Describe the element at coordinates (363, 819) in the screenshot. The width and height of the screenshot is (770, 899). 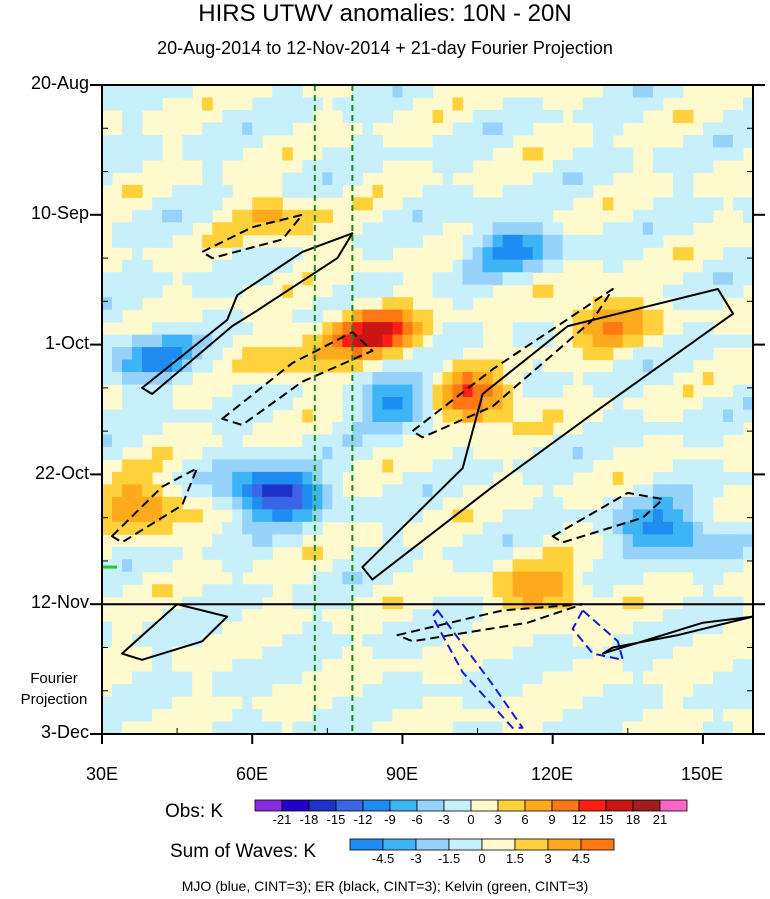
I see `colorbar-tick-label: -12` at that location.